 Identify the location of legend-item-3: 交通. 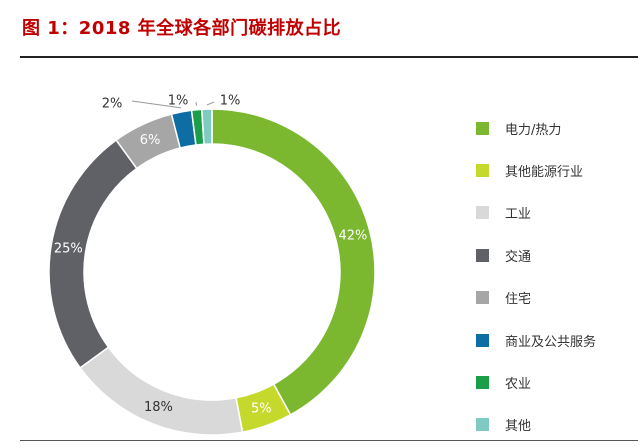
(536, 255).